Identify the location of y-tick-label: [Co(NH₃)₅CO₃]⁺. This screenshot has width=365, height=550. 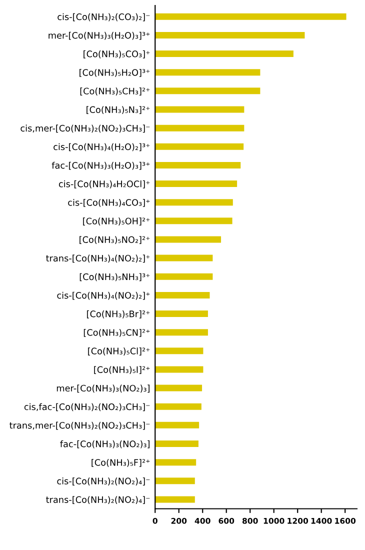
(117, 54).